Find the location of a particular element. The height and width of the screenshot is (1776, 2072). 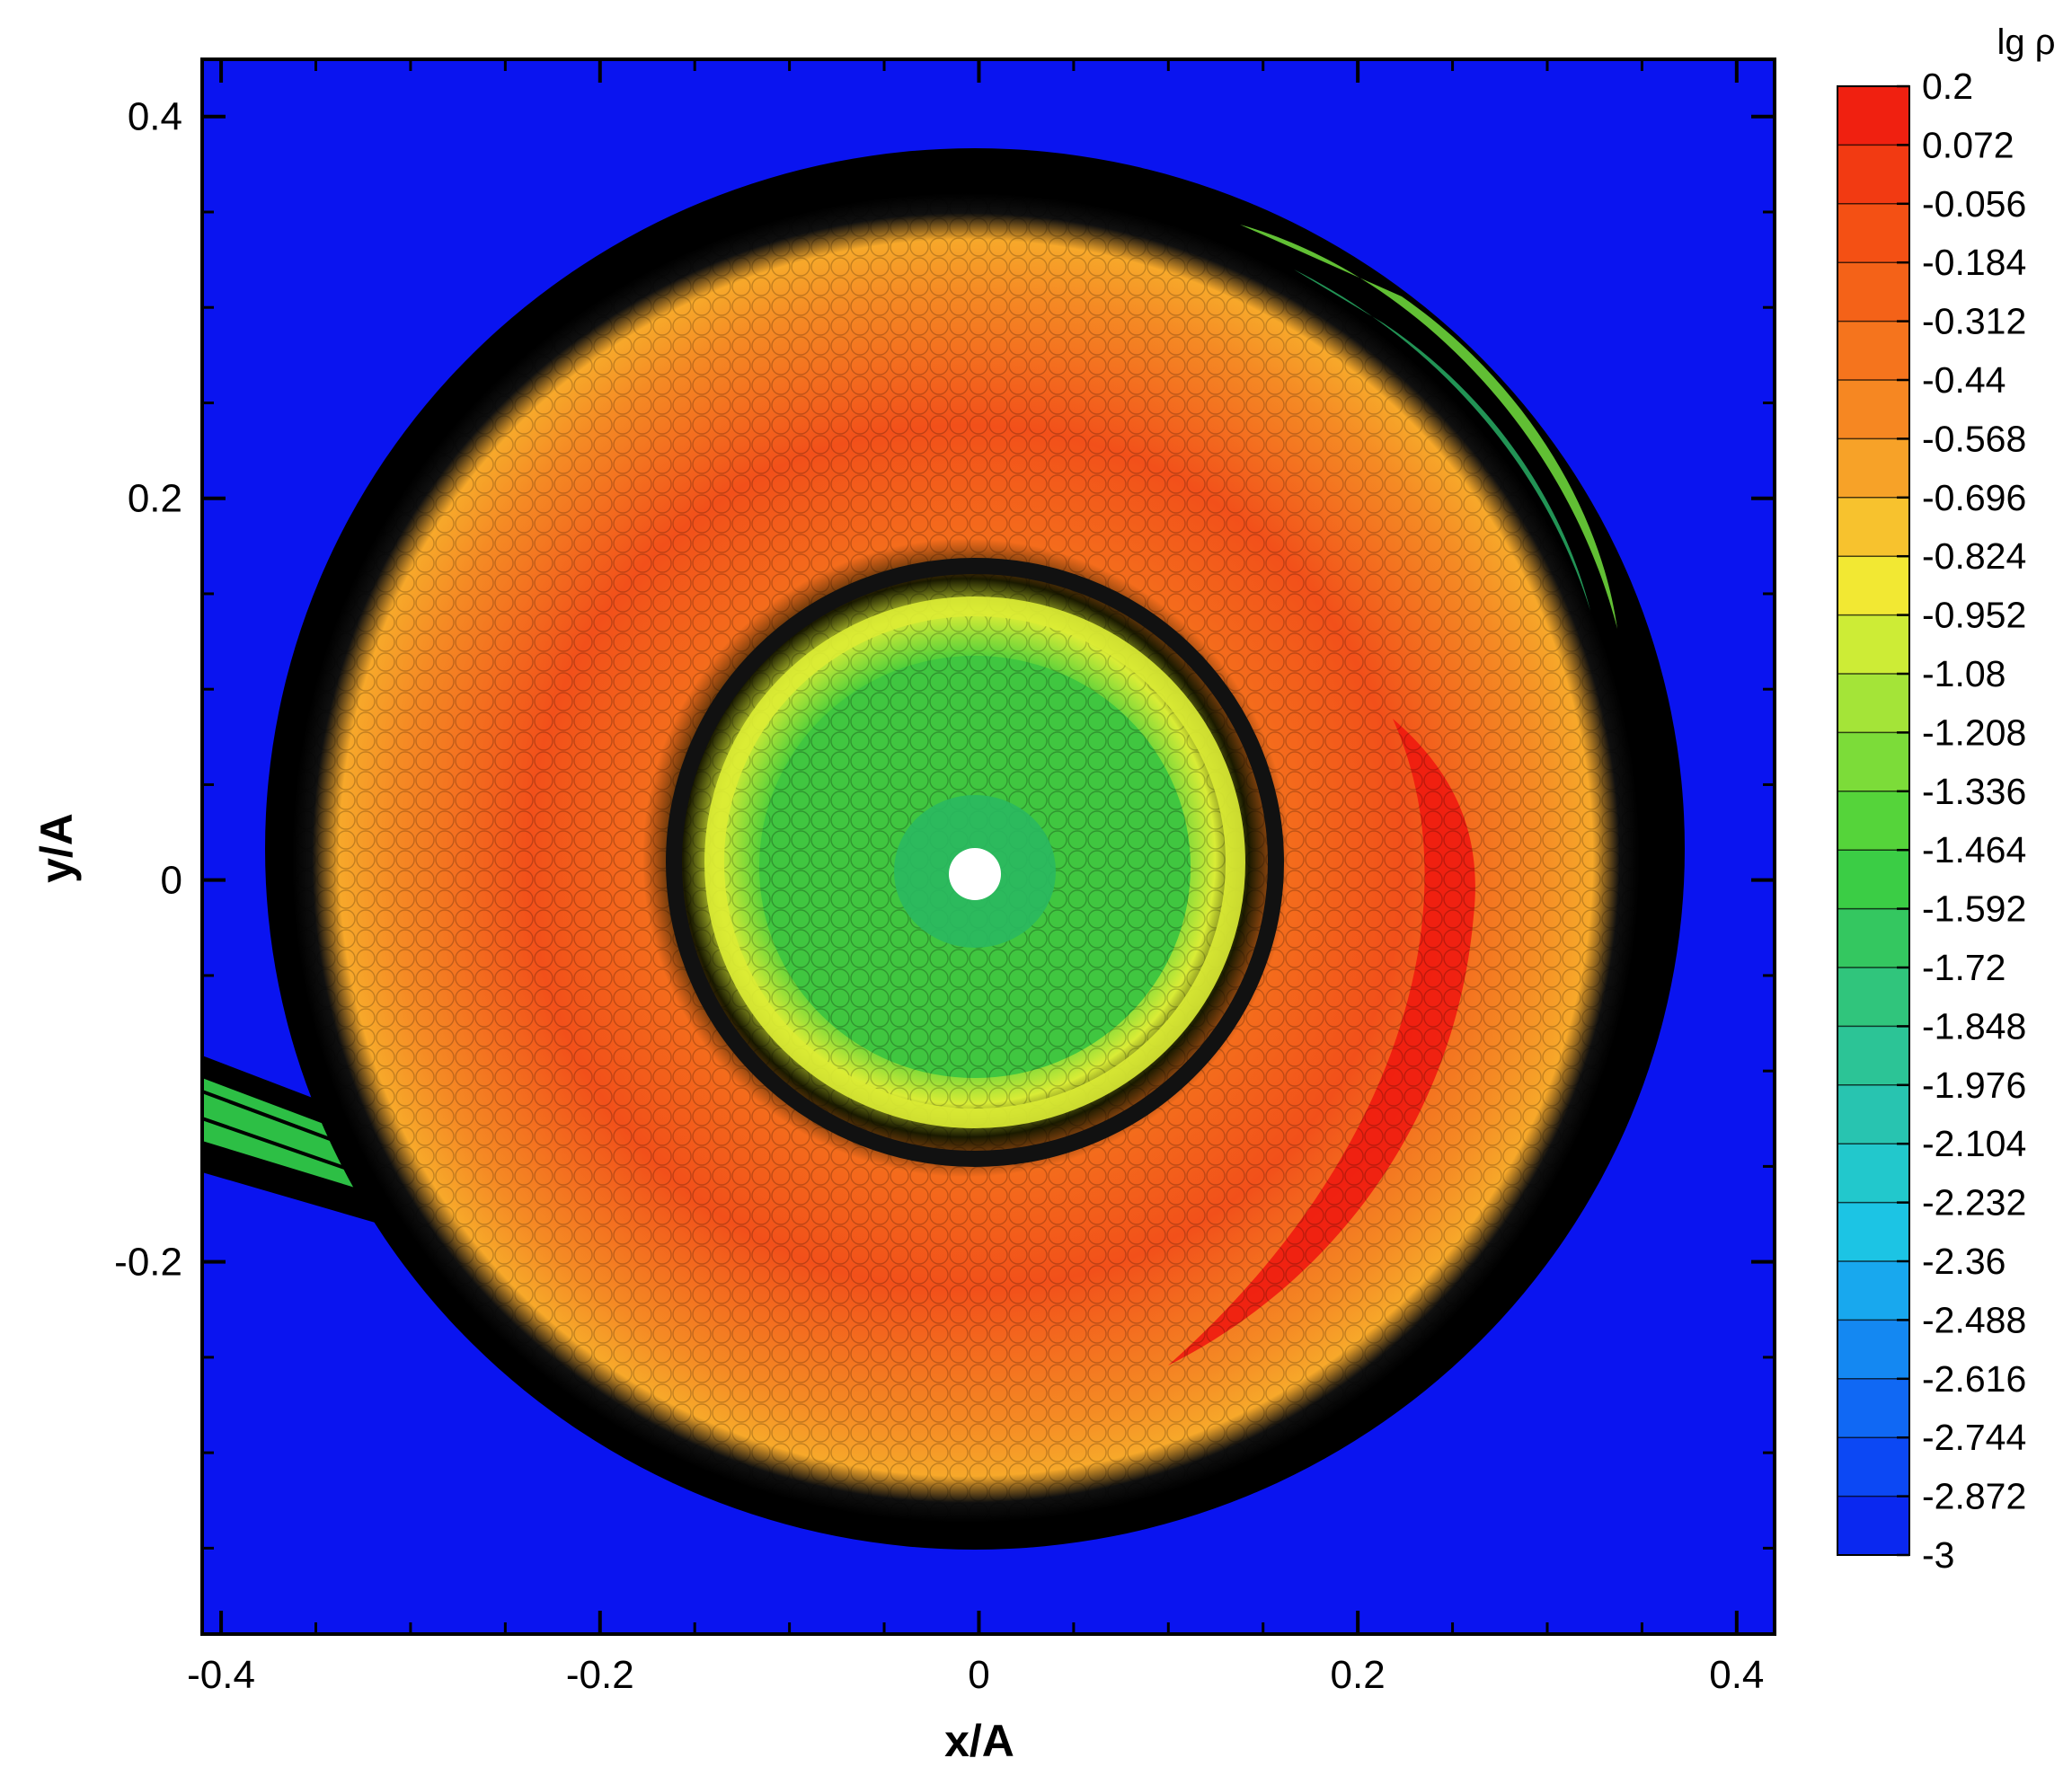

colorbar-tick-label: -1.208 is located at coordinates (1974, 732).